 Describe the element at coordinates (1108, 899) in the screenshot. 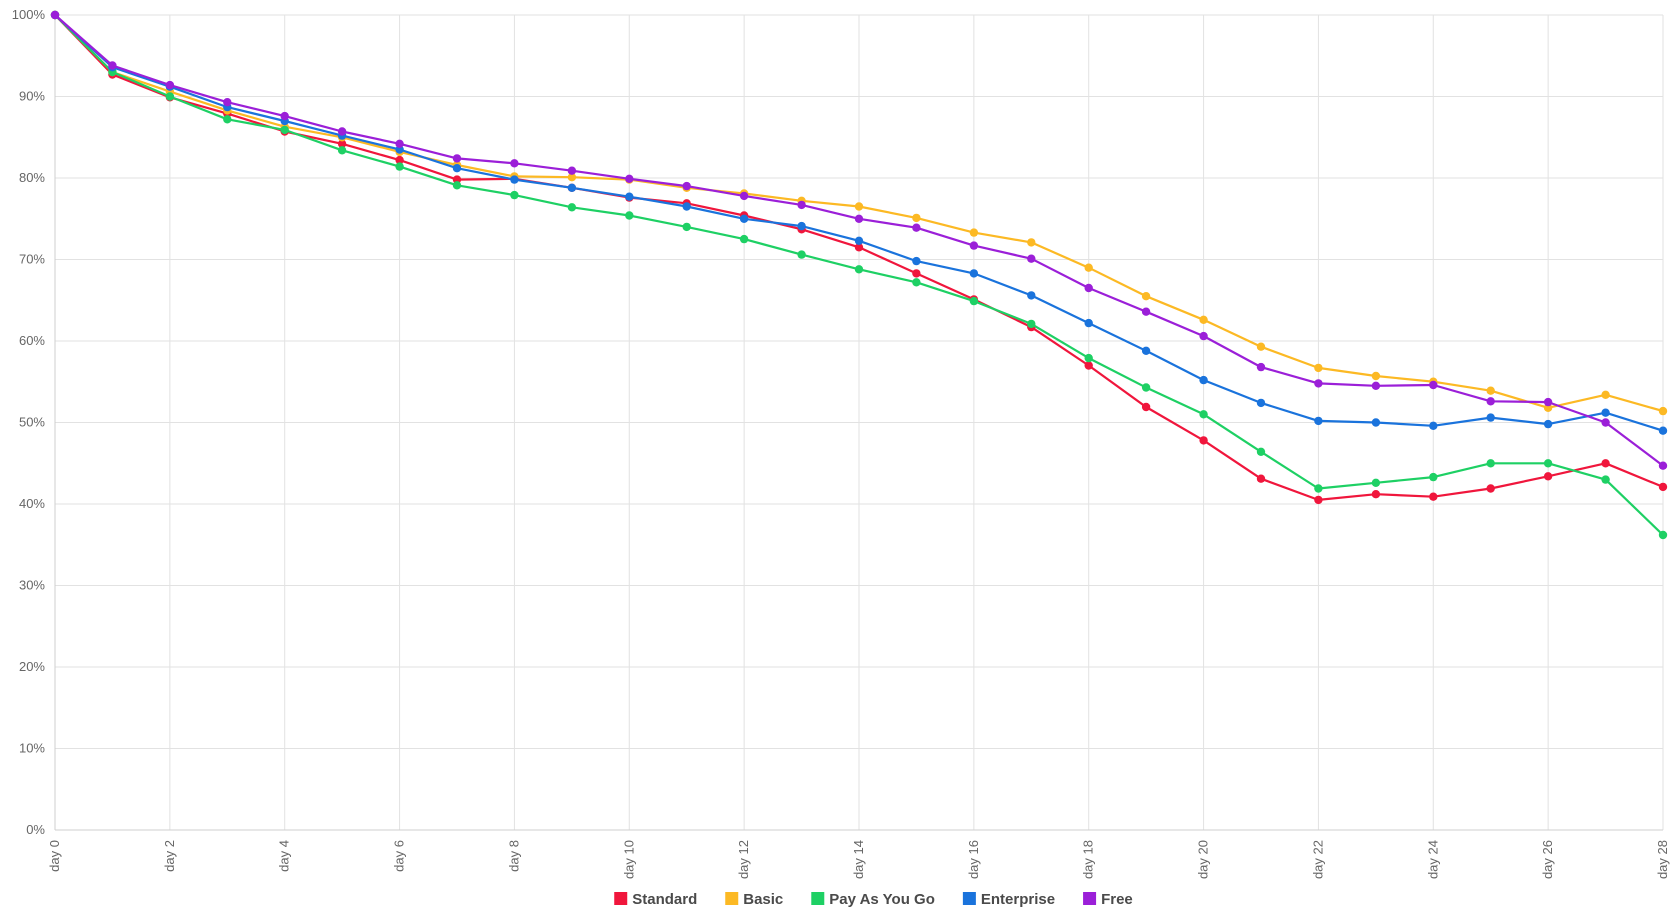

I see `legend-item-free: Free` at that location.